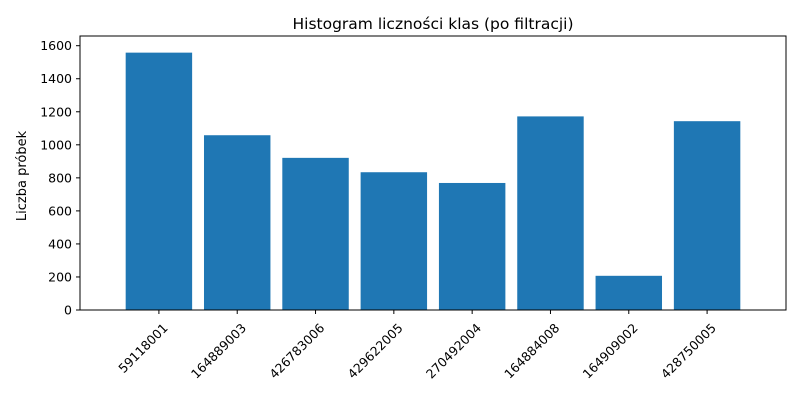  I want to click on y-tick-label: 1600, so click(56, 45).